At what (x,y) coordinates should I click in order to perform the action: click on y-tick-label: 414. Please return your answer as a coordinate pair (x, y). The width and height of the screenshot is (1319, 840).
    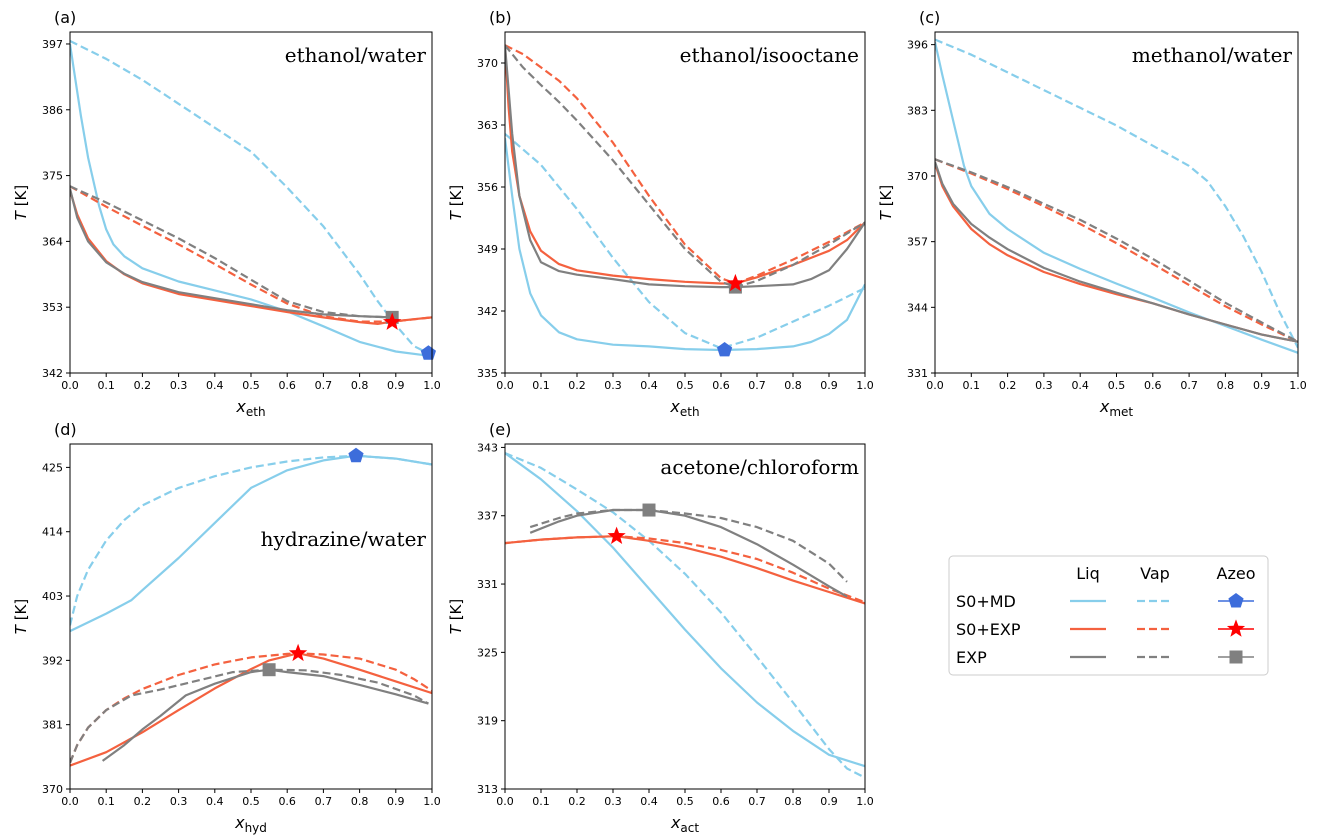
    Looking at the image, I should click on (52, 532).